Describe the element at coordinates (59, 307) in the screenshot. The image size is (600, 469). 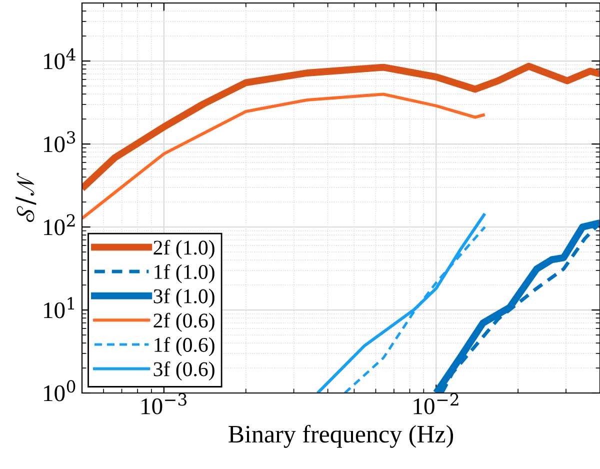
I see `y-tick-label: 10$^{1}$` at that location.